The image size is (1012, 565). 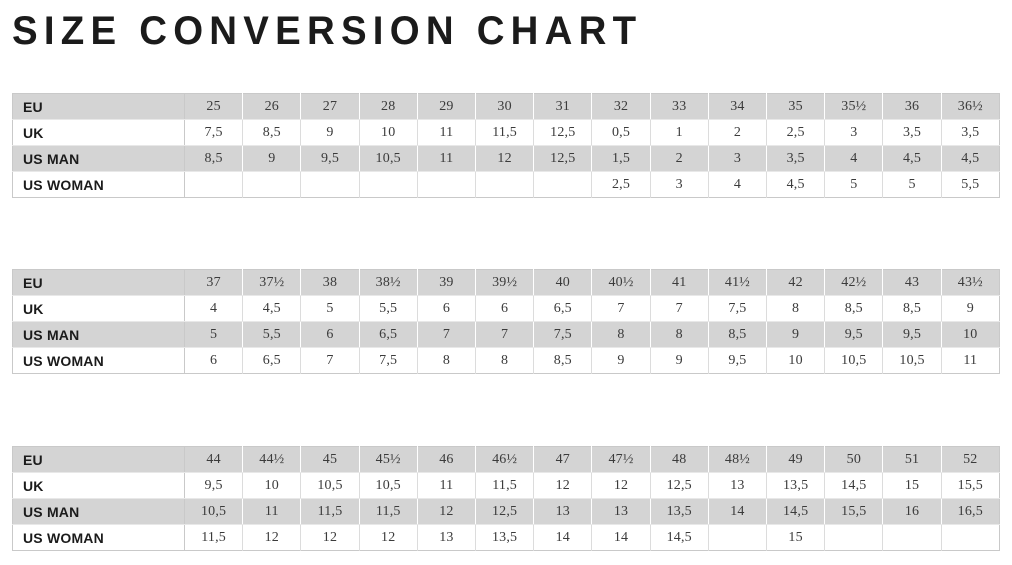 What do you see at coordinates (447, 459) in the screenshot?
I see `size-cell: 46` at bounding box center [447, 459].